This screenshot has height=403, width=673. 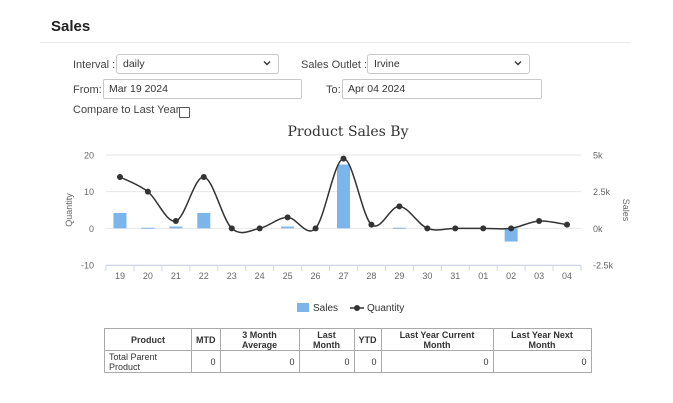 What do you see at coordinates (69, 210) in the screenshot?
I see `y-left-axis-label: Quantity` at bounding box center [69, 210].